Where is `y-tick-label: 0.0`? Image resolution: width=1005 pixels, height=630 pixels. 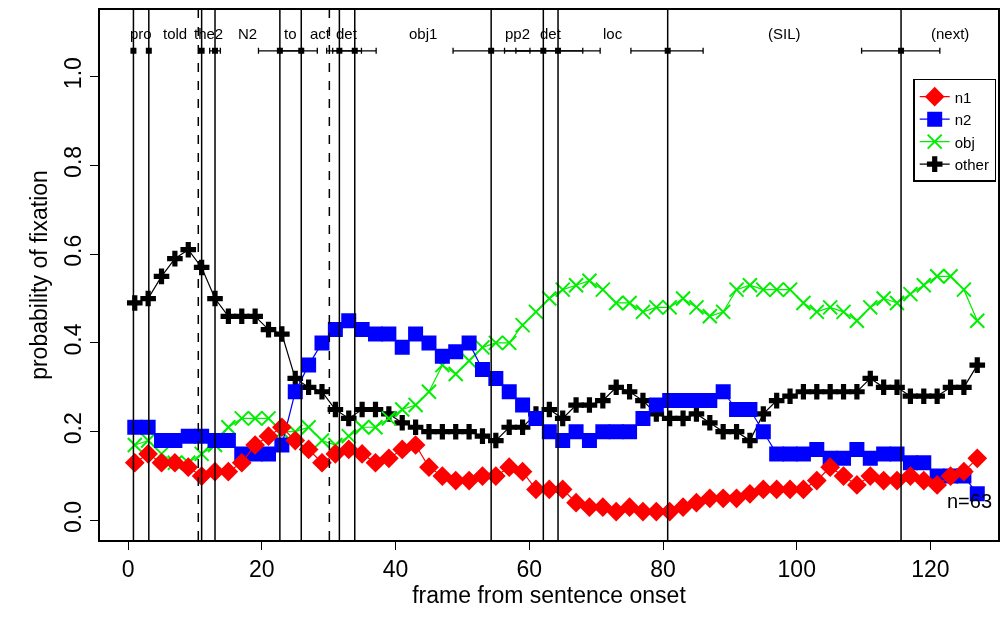
y-tick-label: 0.0 is located at coordinates (73, 517).